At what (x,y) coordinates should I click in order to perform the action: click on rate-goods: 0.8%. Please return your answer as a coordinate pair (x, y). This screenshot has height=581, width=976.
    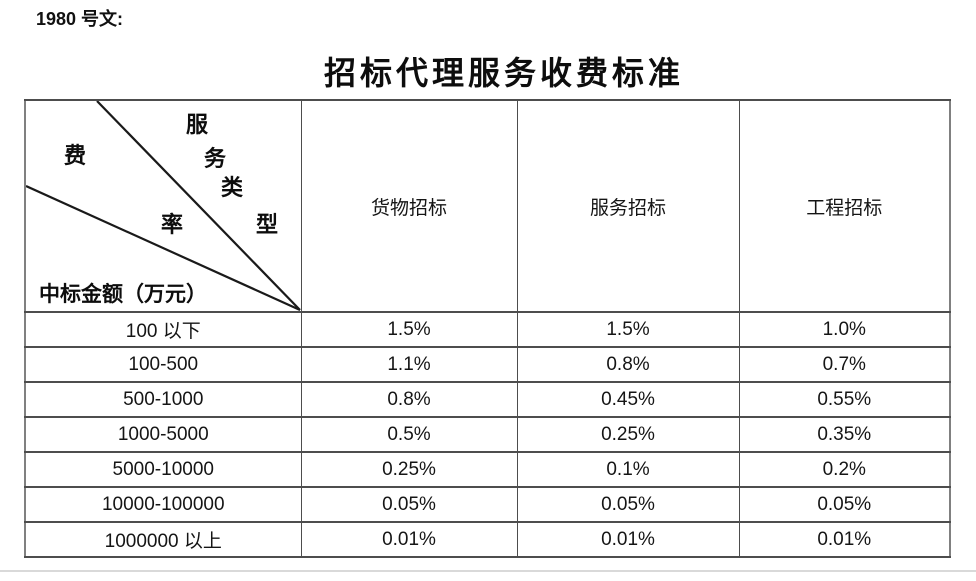
    Looking at the image, I should click on (409, 399).